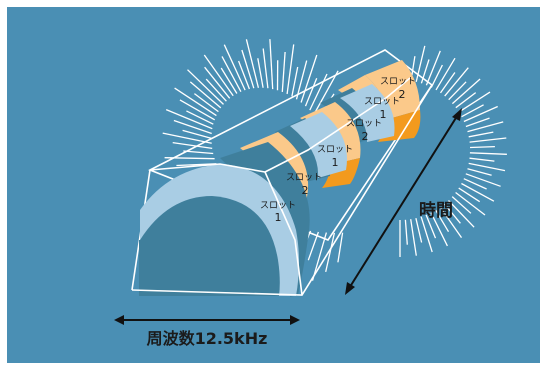 The width and height of the screenshot is (547, 374). What do you see at coordinates (207, 338) in the screenshot?
I see `frequency-axis-label: 周波数12.5kHz` at bounding box center [207, 338].